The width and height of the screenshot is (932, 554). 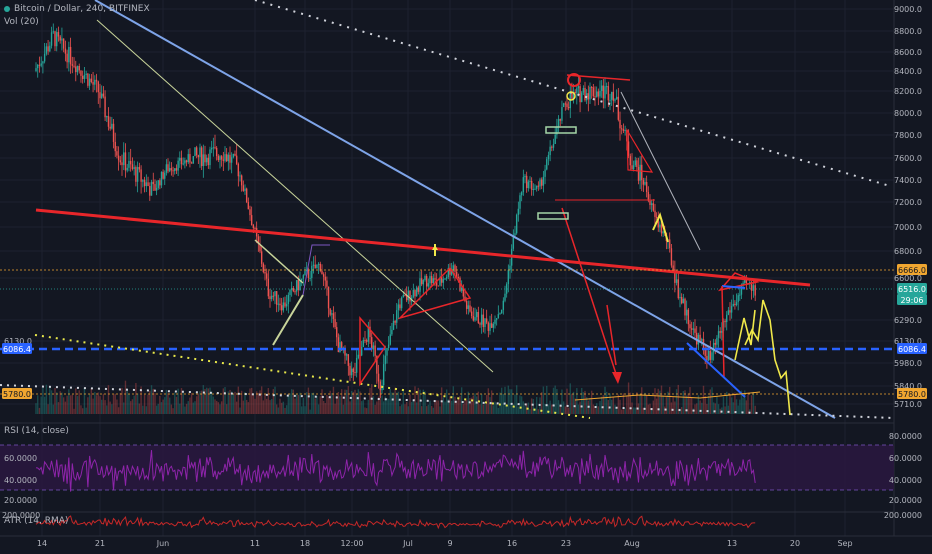 What do you see at coordinates (423, 247) in the screenshot?
I see `red-resistance-trendline` at bounding box center [423, 247].